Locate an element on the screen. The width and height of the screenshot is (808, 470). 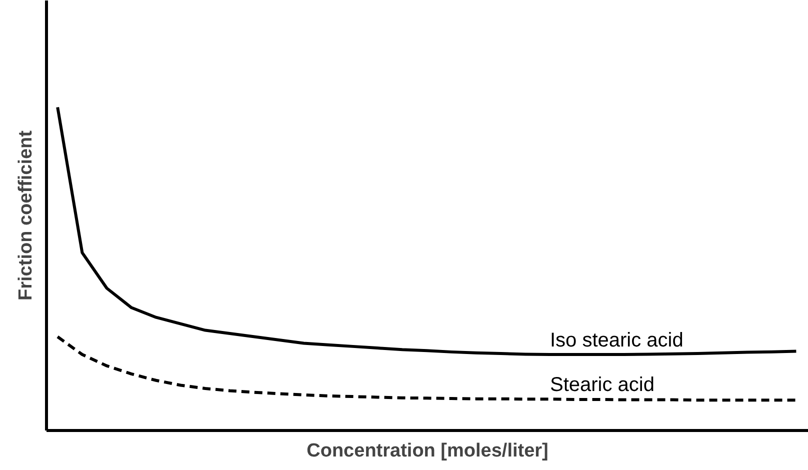
series-label: Stearic acid is located at coordinates (602, 385).